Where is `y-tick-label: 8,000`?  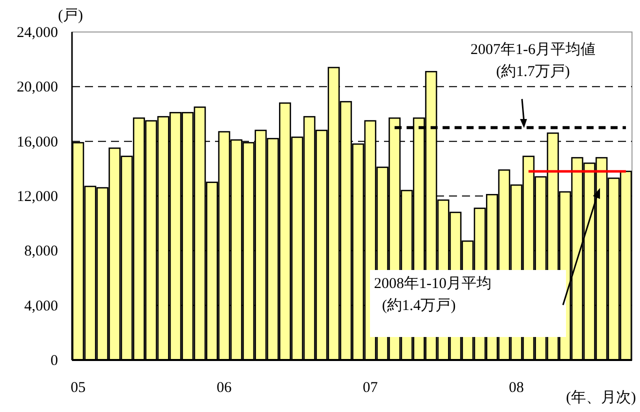 y-tick-label: 8,000 is located at coordinates (41, 252).